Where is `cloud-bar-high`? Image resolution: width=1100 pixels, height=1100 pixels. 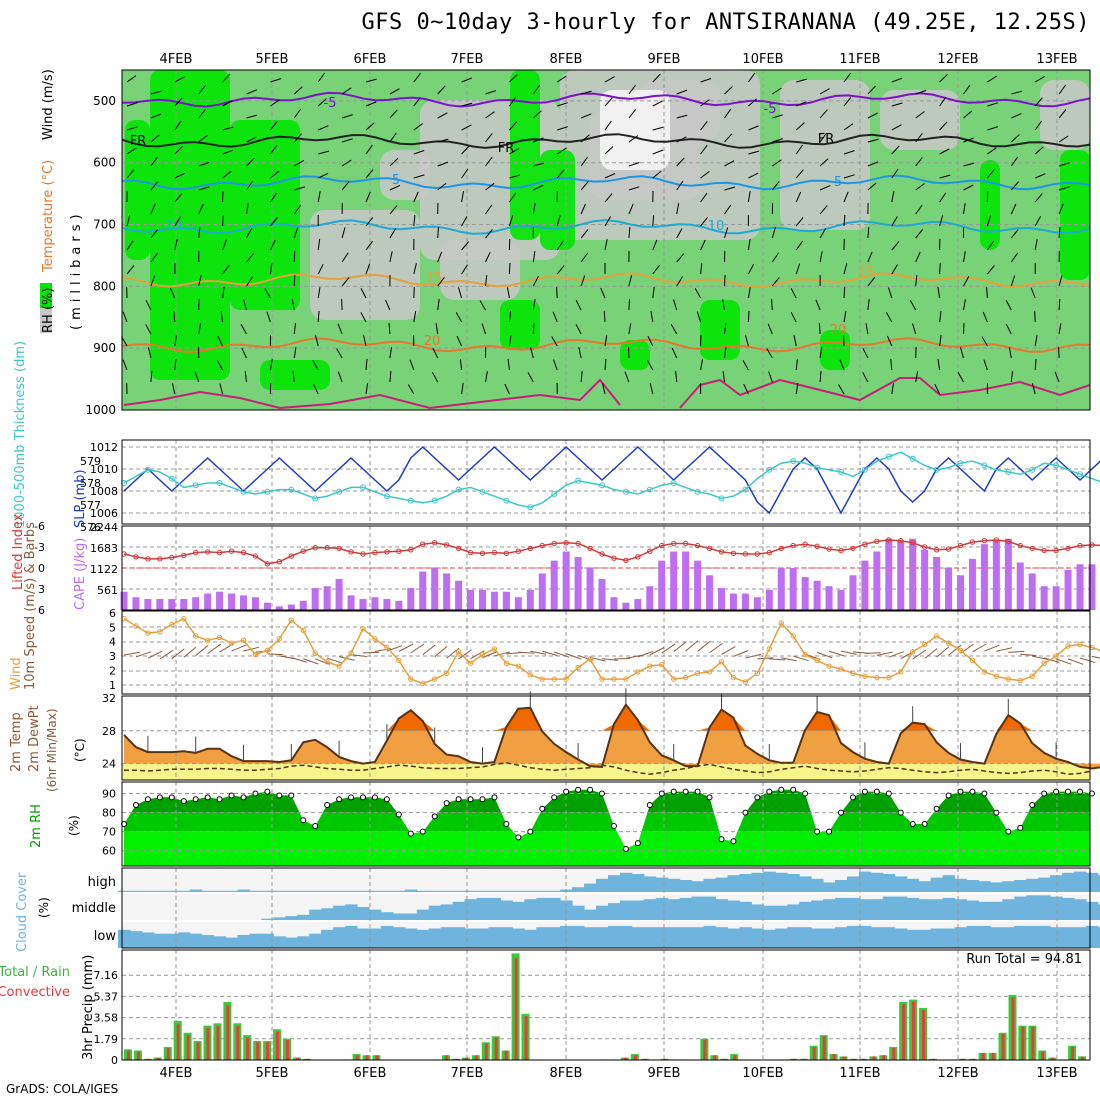 cloud-bar-high is located at coordinates (721, 884).